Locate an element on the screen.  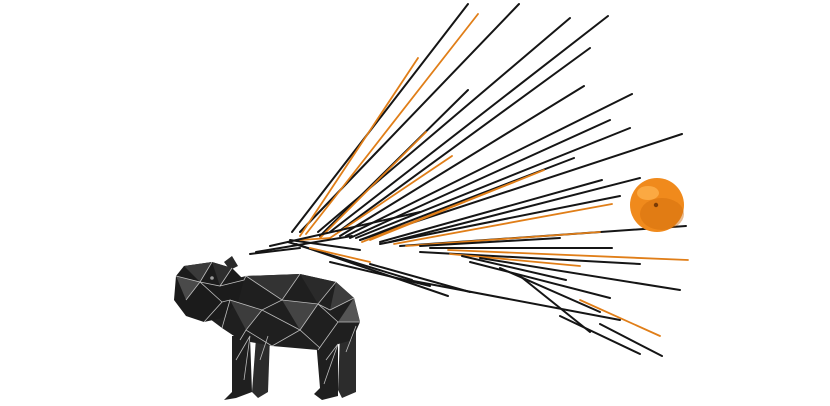
capybara-figure is located at coordinates (267, 328).